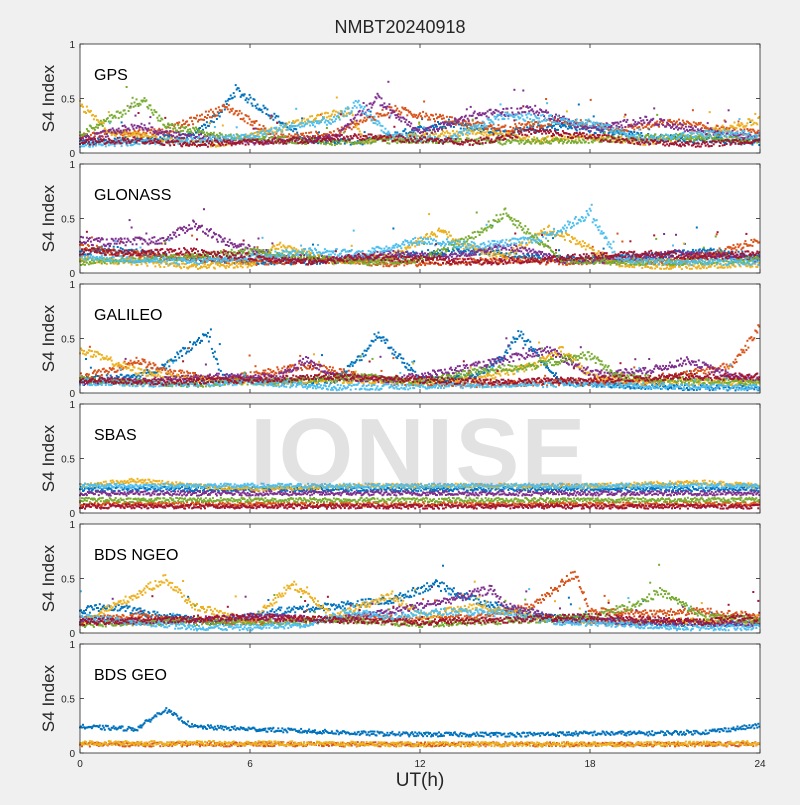 The image size is (800, 805). Describe the element at coordinates (68, 100) in the screenshot. I see `y-tick-label: 0.5` at that location.